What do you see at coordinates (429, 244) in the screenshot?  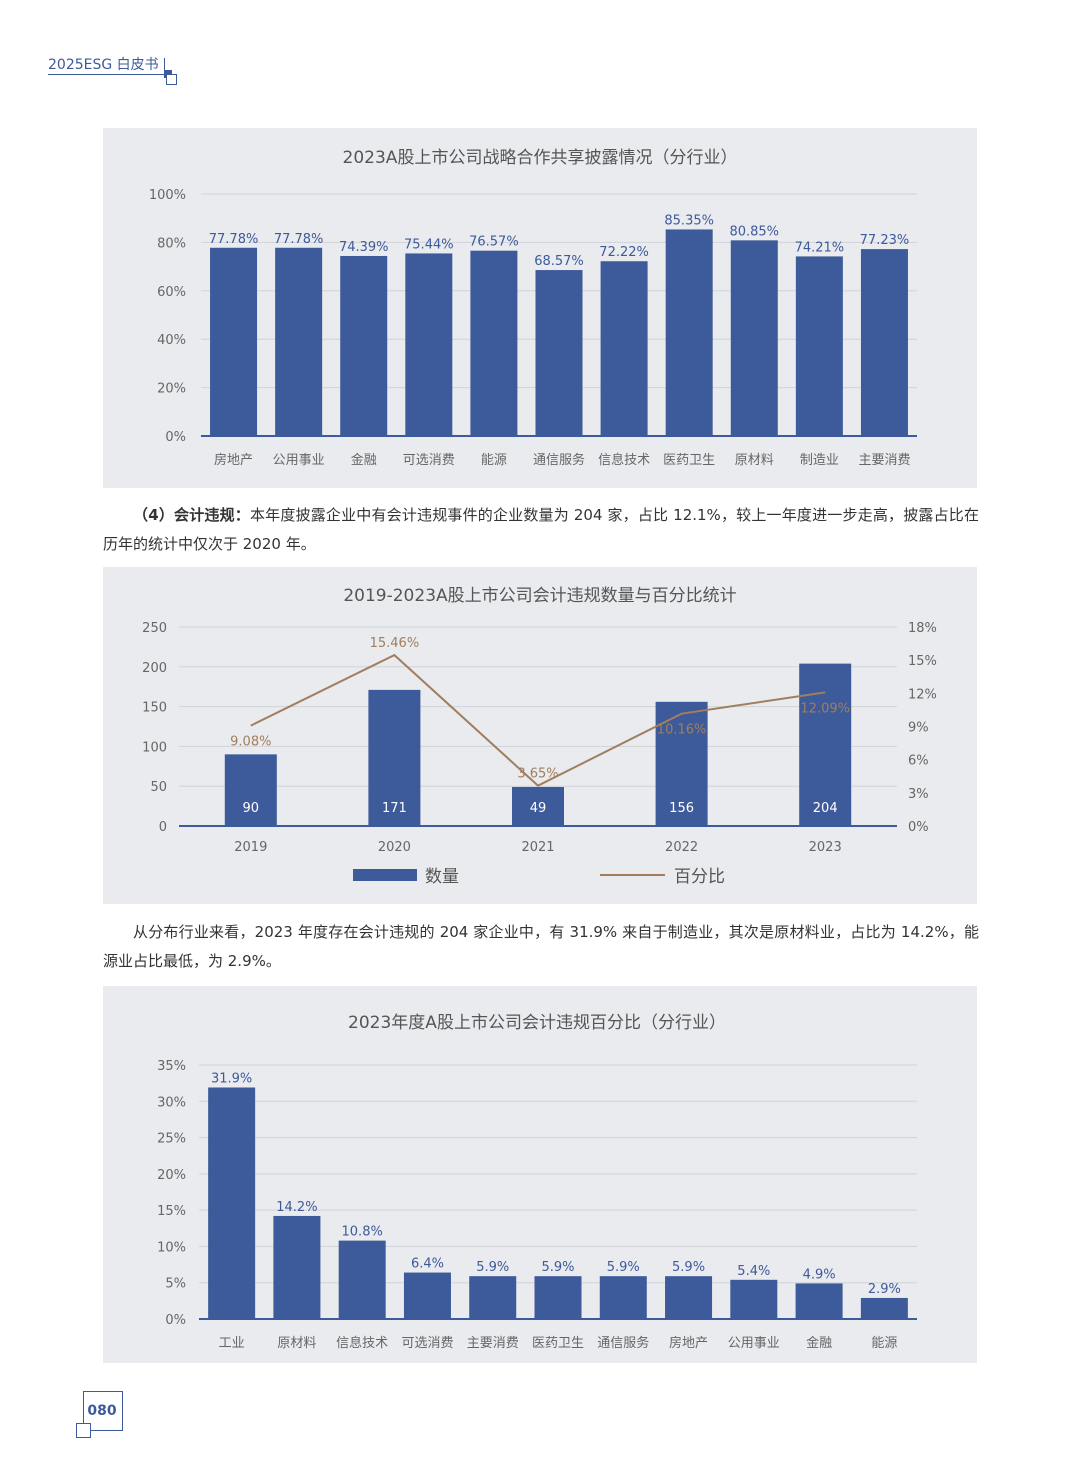 I see `data-label: 75.44%` at bounding box center [429, 244].